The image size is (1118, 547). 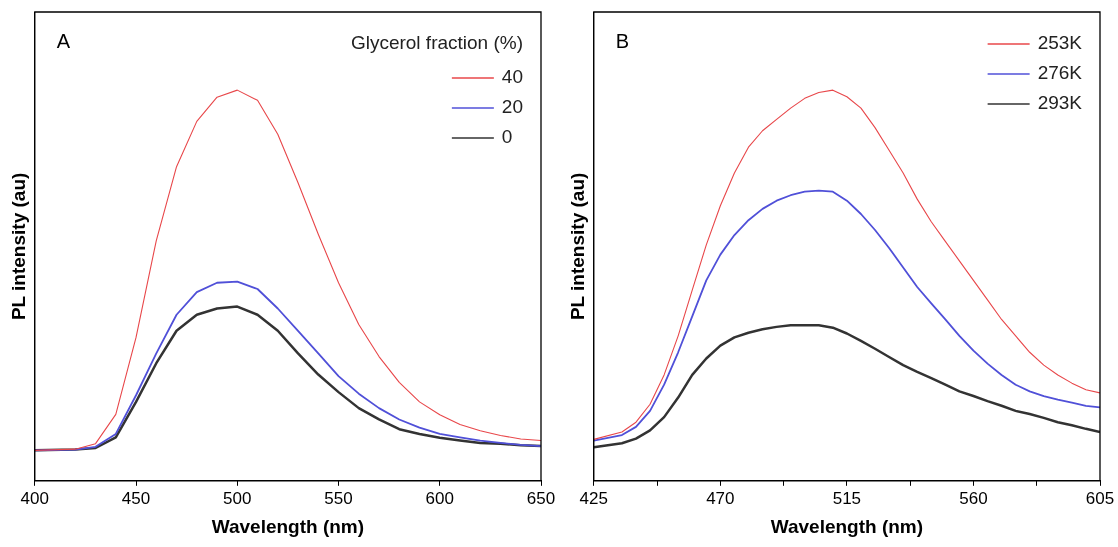 I want to click on x-tick-label: 515, so click(x=847, y=498).